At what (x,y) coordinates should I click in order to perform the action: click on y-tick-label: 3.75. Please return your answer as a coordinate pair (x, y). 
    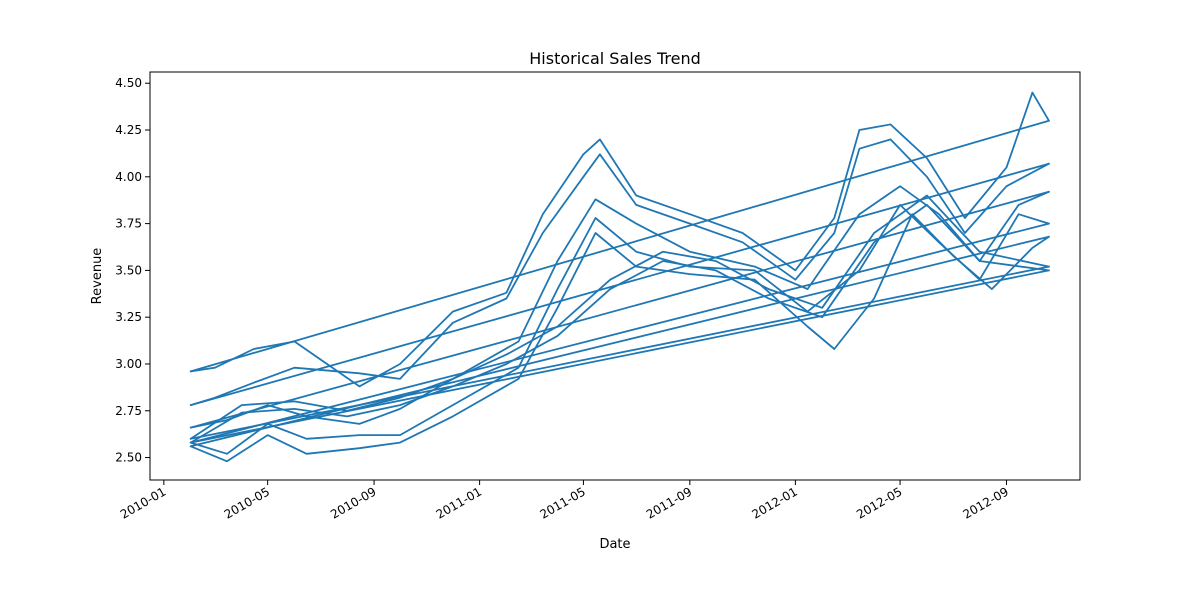
    Looking at the image, I should click on (128, 224).